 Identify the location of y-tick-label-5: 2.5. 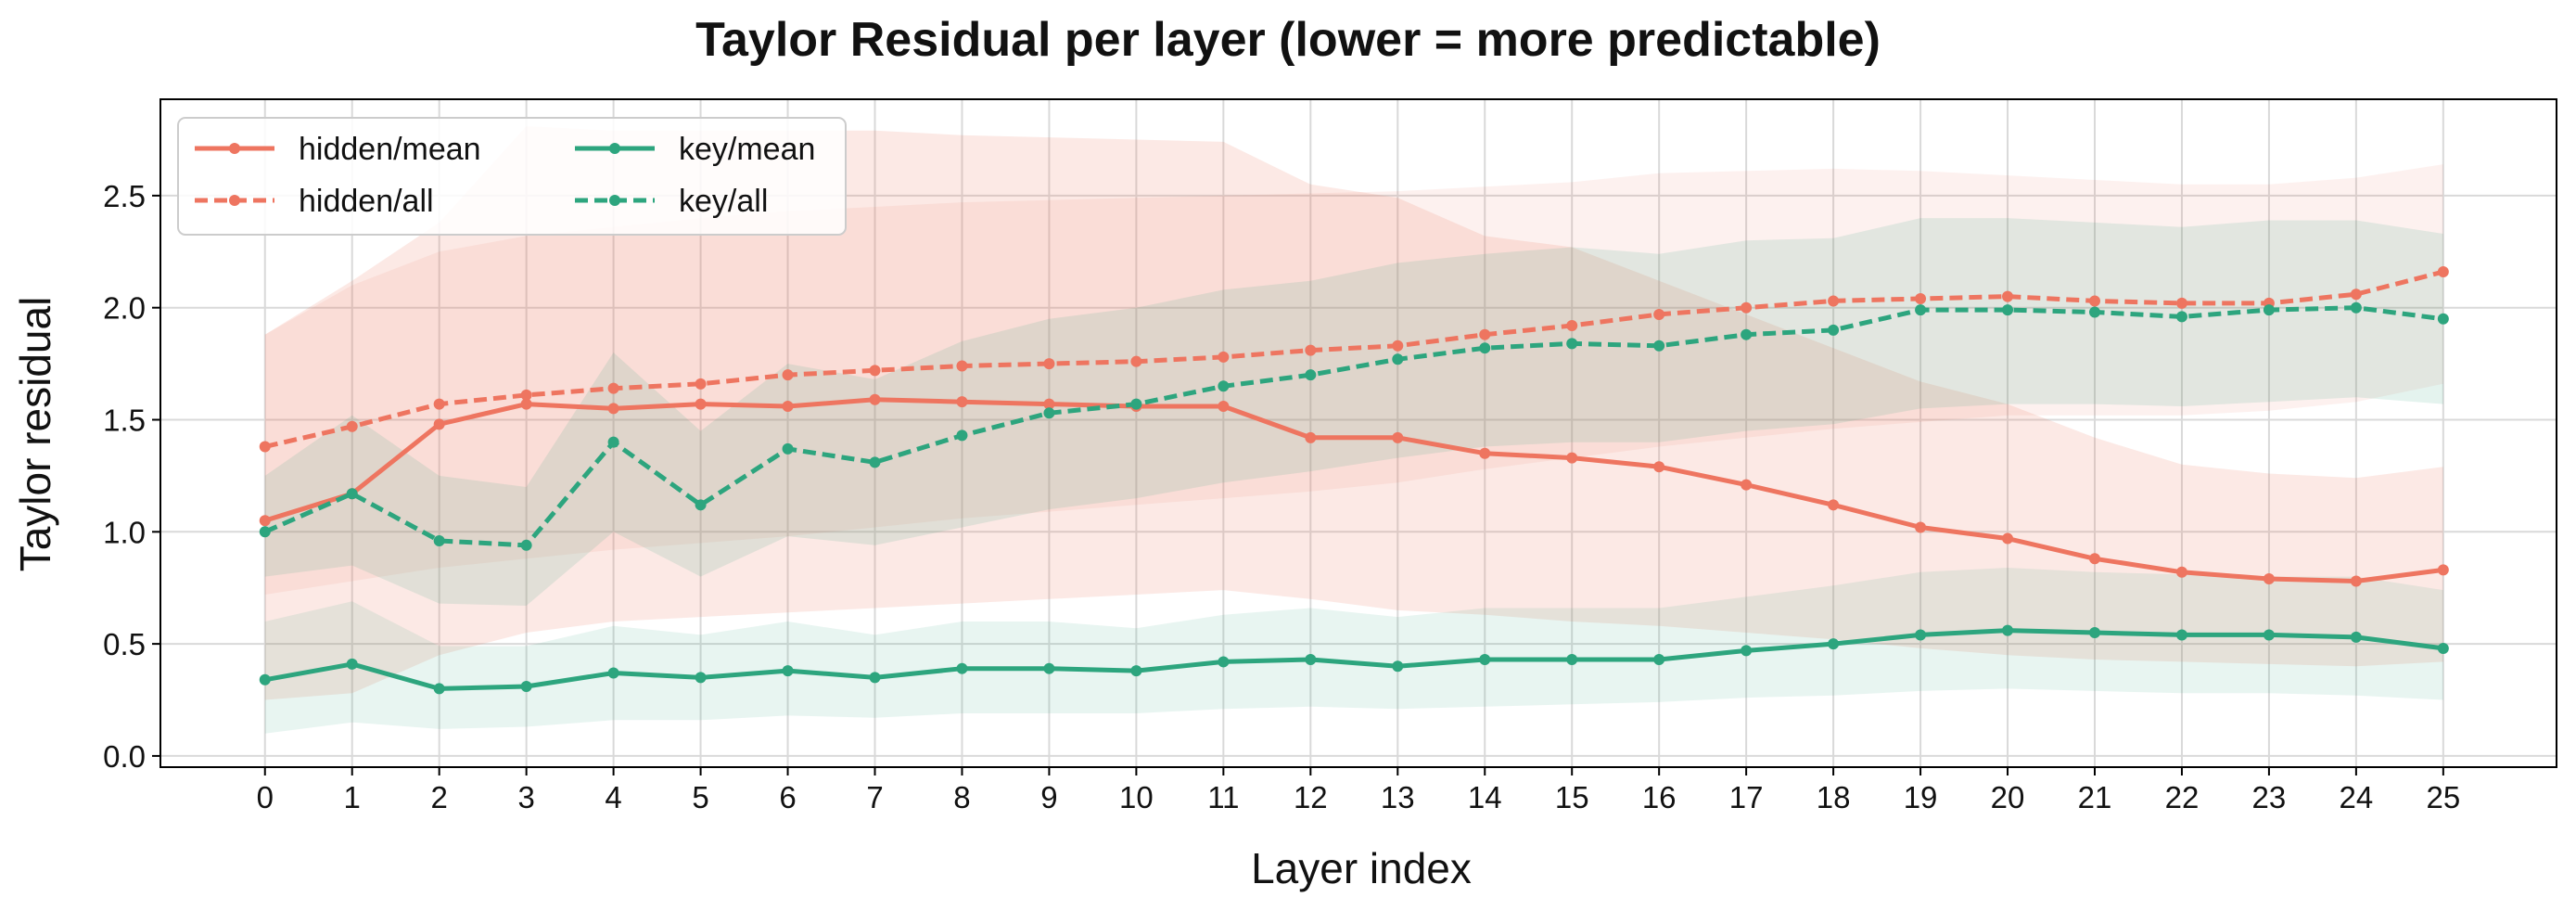
(125, 196).